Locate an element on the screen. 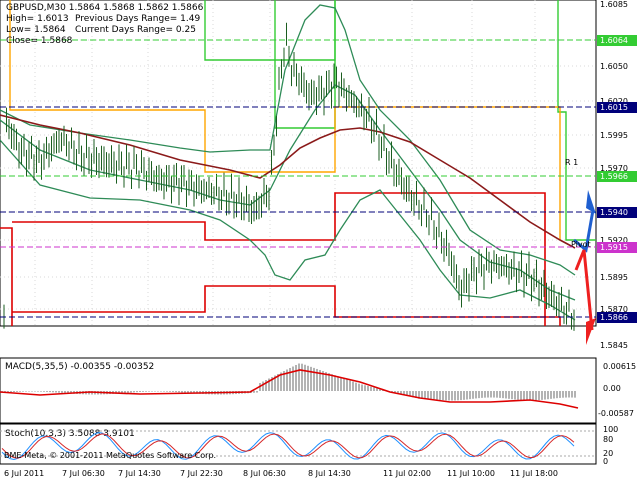 Image resolution: width=640 pixels, height=483 pixels. stoch-lines is located at coordinates (288, 446).